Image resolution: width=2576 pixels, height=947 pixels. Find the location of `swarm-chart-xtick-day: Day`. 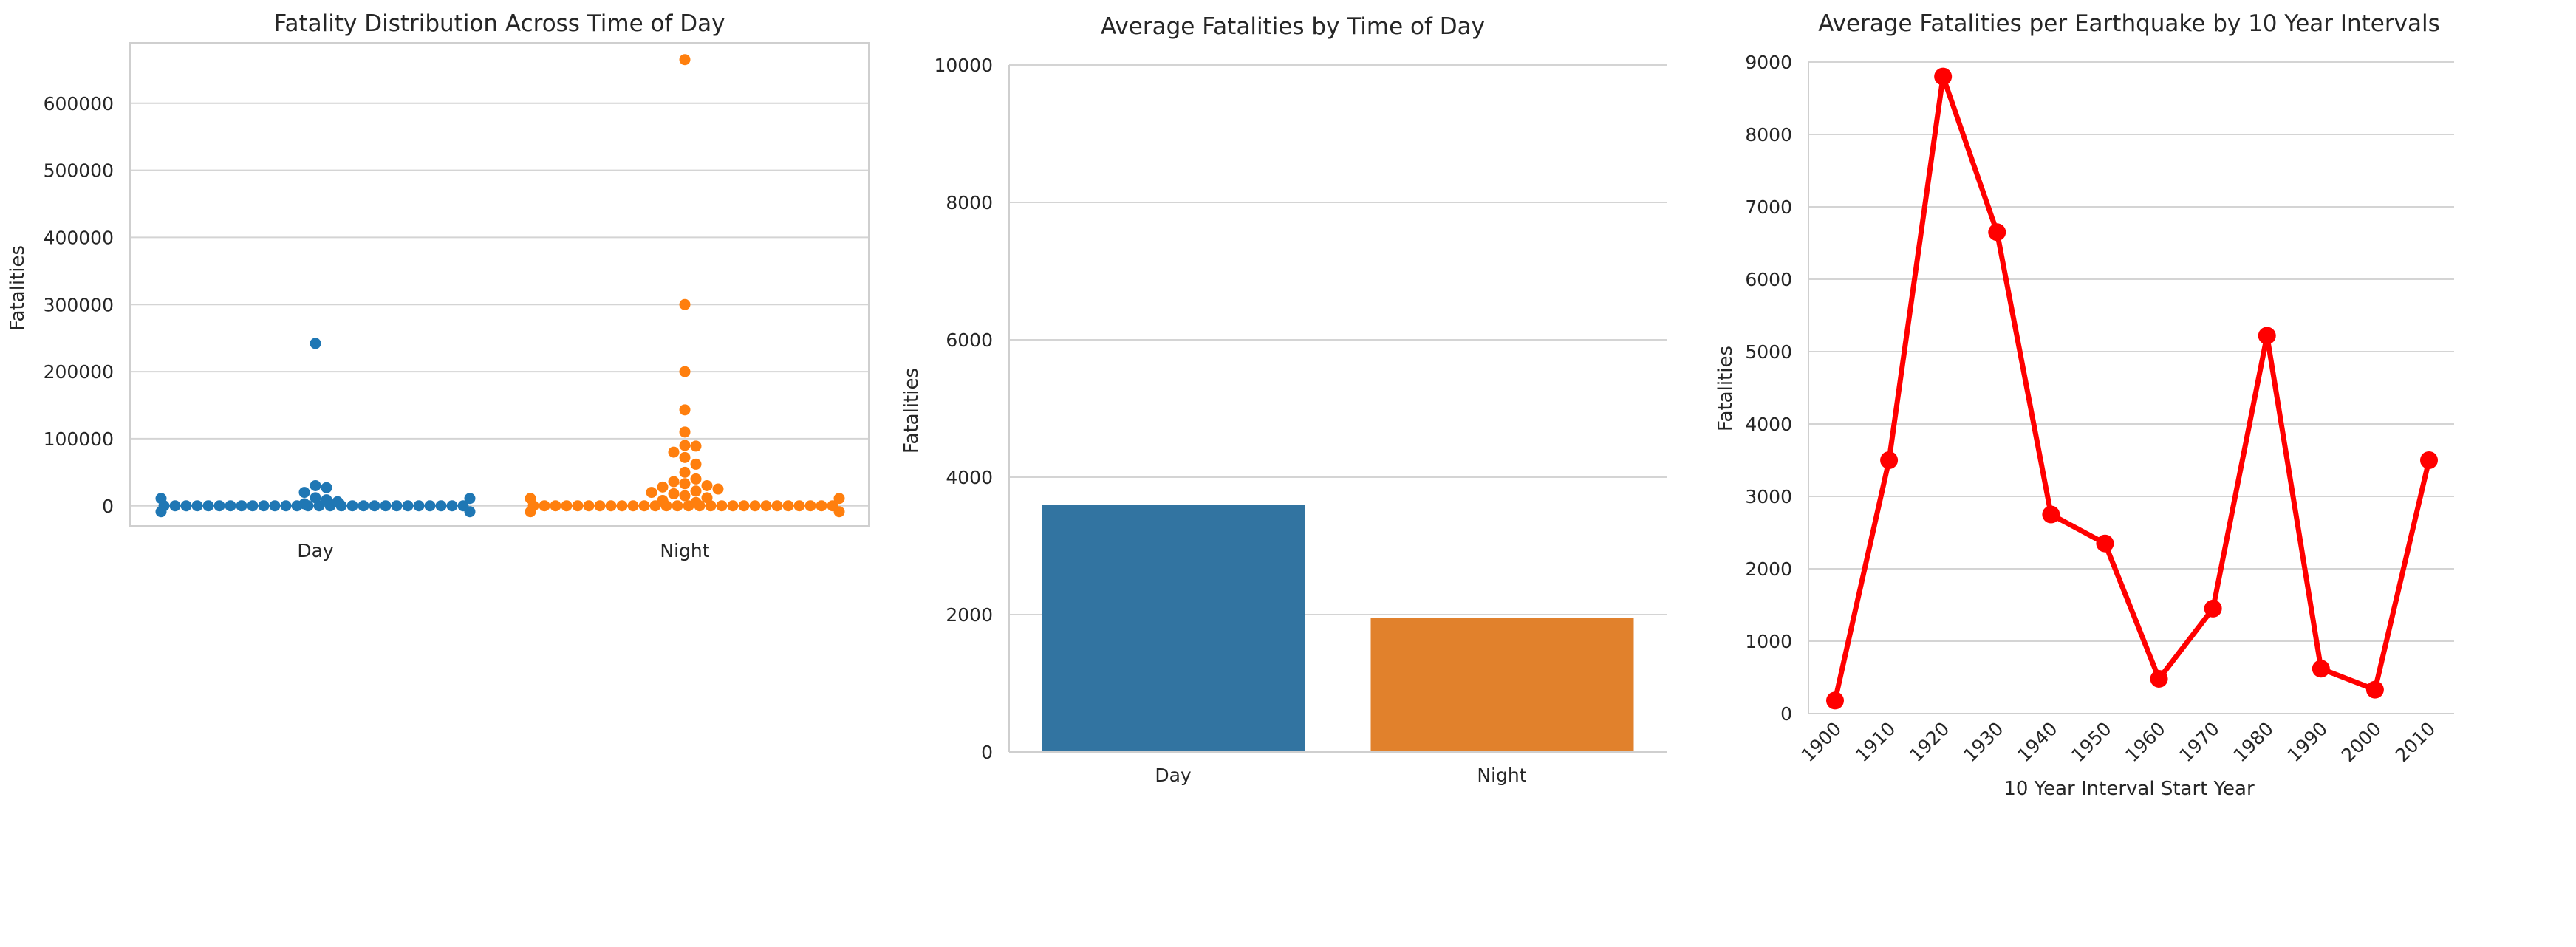

swarm-chart-xtick-day: Day is located at coordinates (315, 550).